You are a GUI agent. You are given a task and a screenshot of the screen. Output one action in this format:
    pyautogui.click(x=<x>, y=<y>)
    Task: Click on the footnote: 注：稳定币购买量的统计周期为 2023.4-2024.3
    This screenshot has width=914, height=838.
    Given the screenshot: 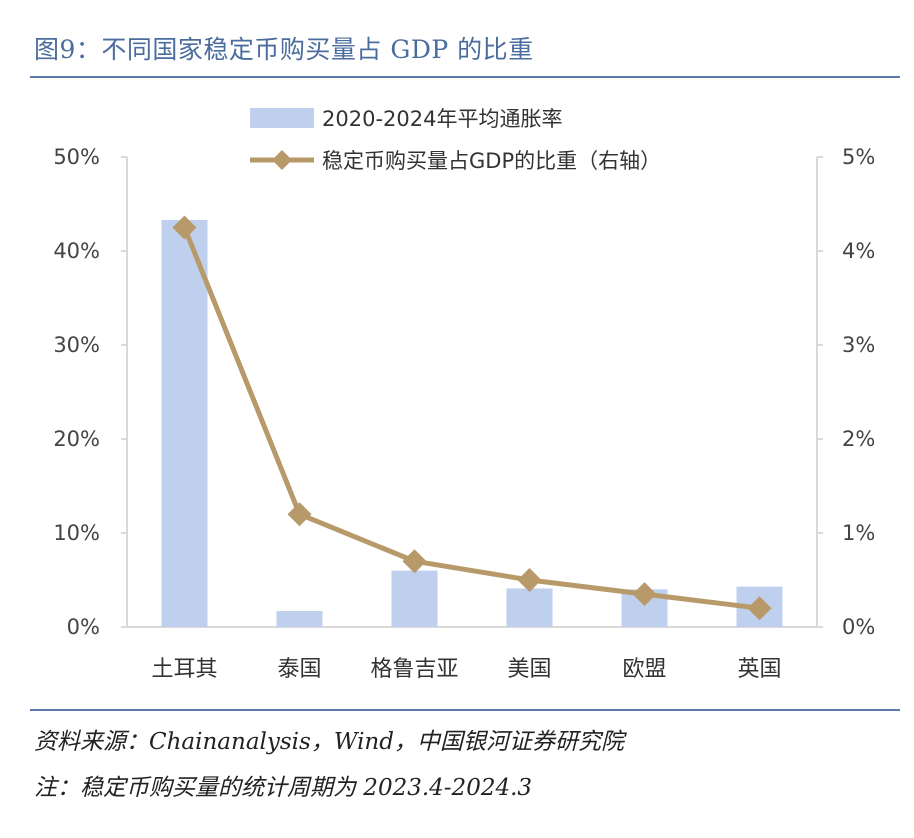 What is the action you would take?
    pyautogui.click(x=283, y=788)
    